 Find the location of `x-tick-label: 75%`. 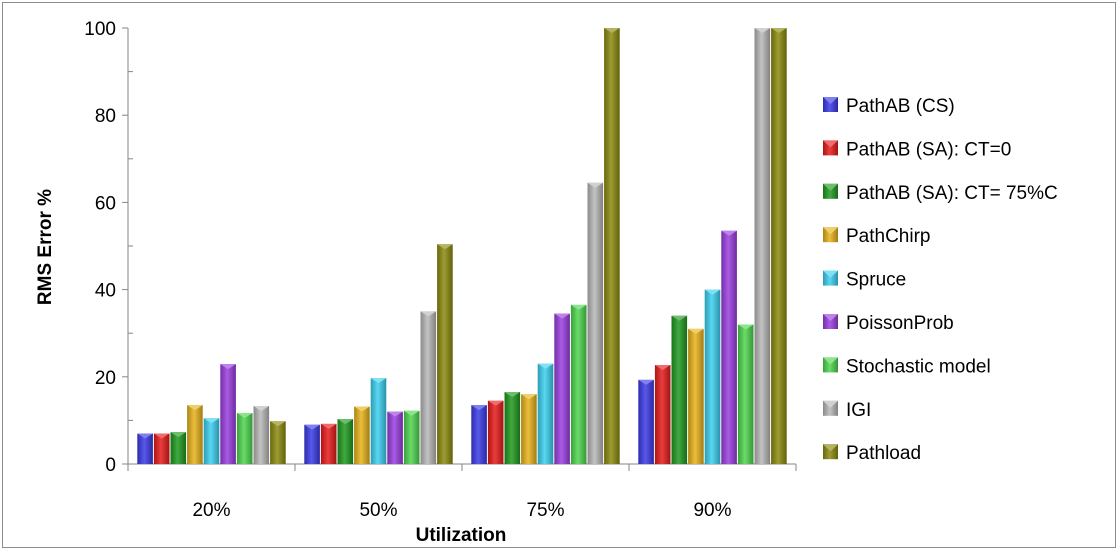

x-tick-label: 75% is located at coordinates (545, 510).